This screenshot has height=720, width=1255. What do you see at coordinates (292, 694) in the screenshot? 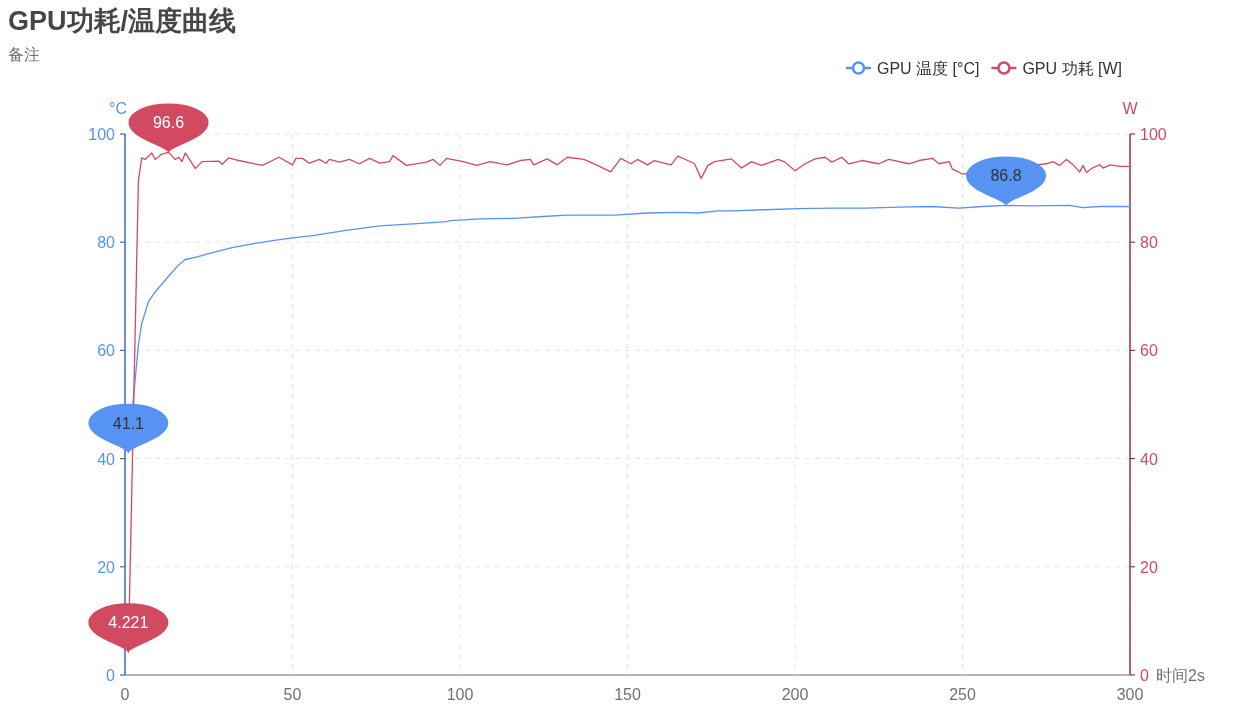
I see `x-tick-label: 50` at bounding box center [292, 694].